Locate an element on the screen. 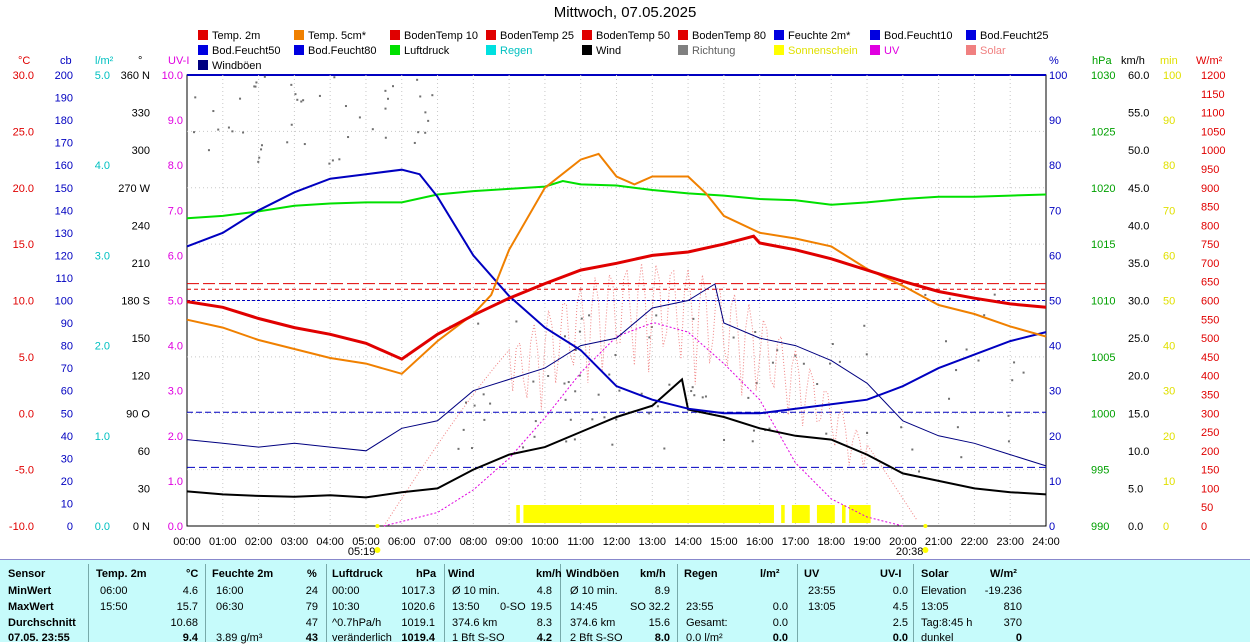  axis-tick-right: 30.0 is located at coordinates (1138, 302).